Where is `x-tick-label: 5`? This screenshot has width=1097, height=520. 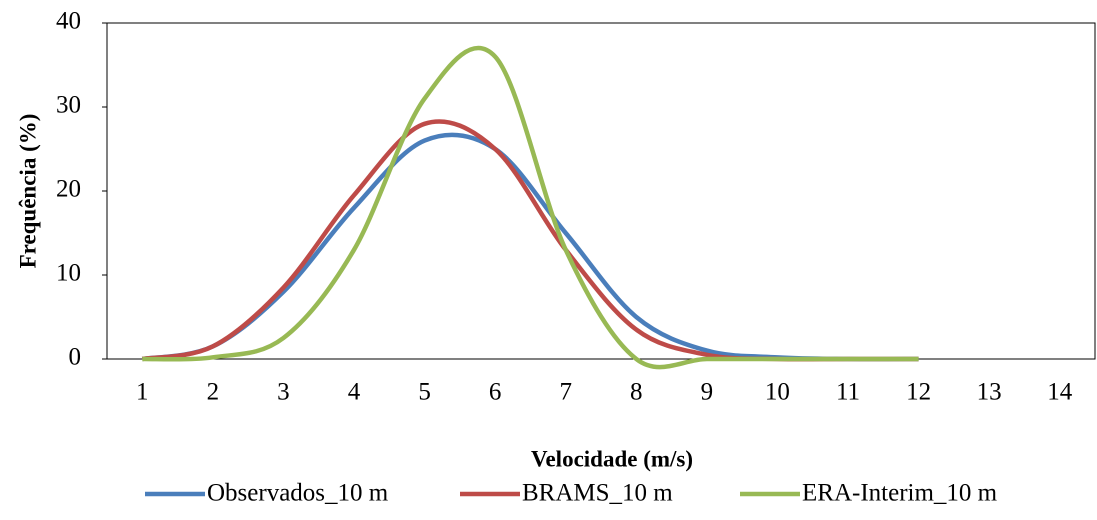
x-tick-label: 5 is located at coordinates (424, 392).